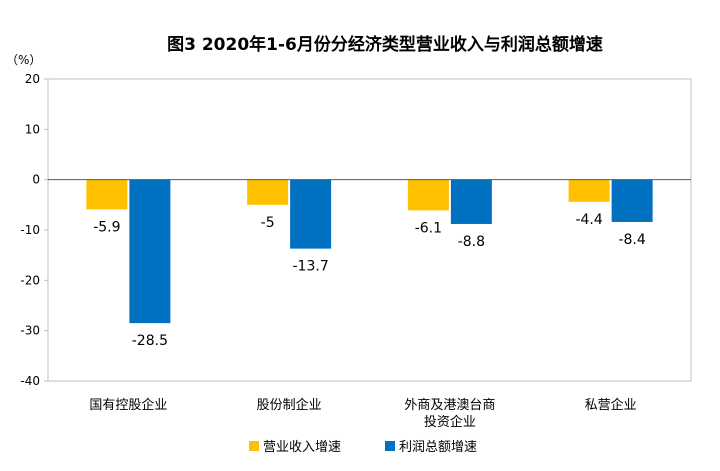  I want to click on data-label: -13.7, so click(311, 267).